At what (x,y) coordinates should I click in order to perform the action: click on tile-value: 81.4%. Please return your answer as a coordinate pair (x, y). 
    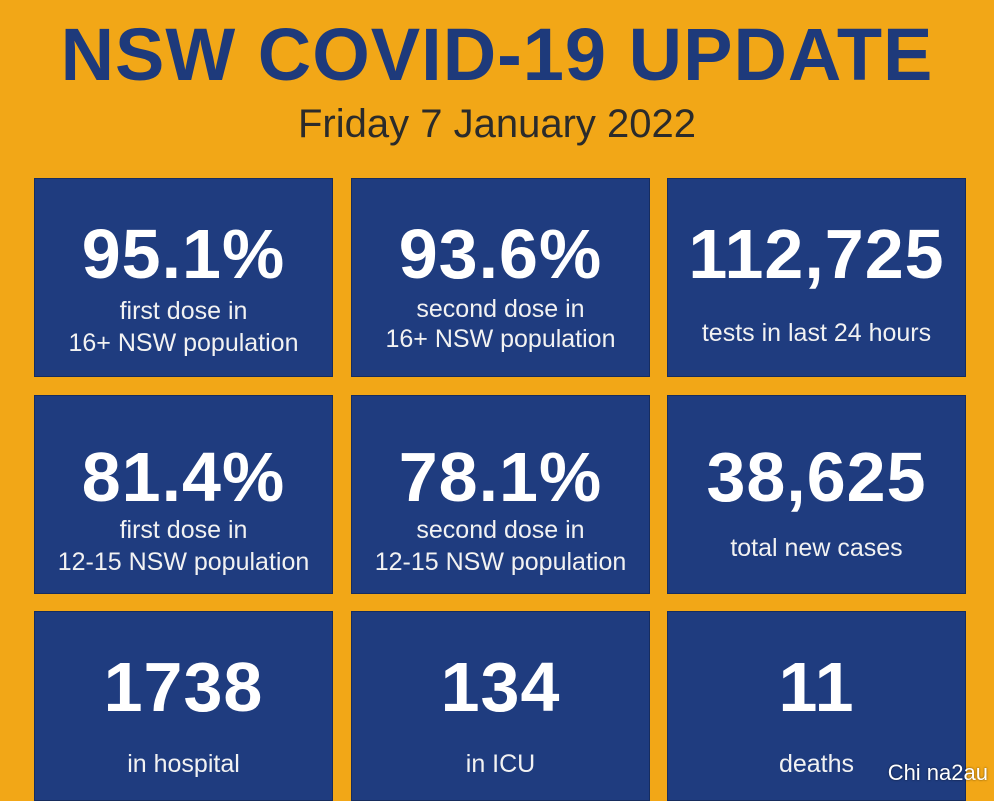
    Looking at the image, I should click on (183, 477).